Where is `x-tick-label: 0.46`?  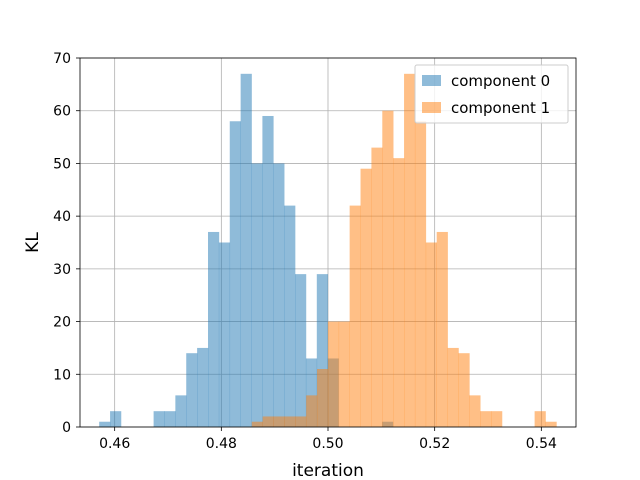
x-tick-label: 0.46 is located at coordinates (114, 444).